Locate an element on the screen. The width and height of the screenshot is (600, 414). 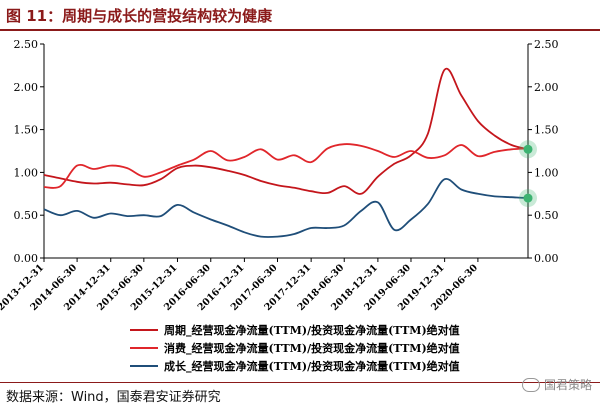
y-tick-label-right: 0.50 is located at coordinates (546, 215).